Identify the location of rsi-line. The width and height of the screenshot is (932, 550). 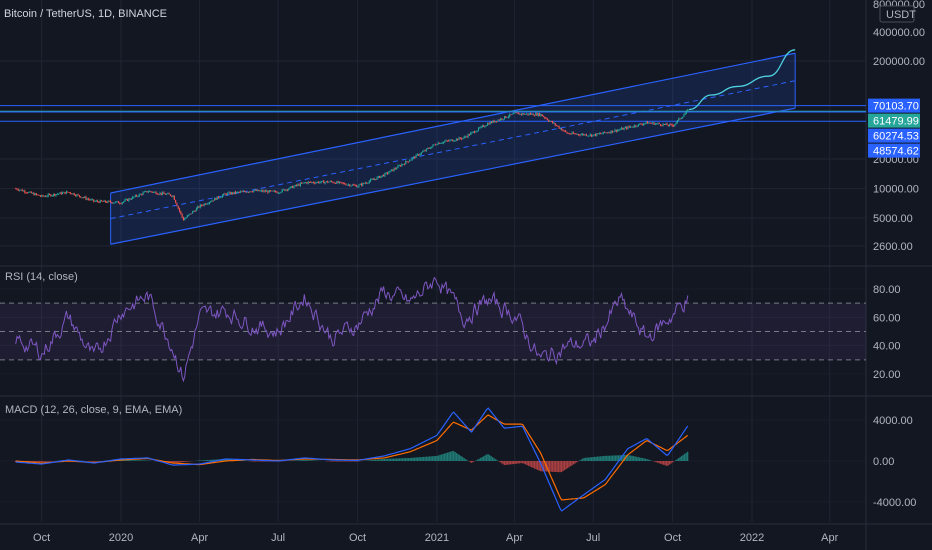
(352, 329).